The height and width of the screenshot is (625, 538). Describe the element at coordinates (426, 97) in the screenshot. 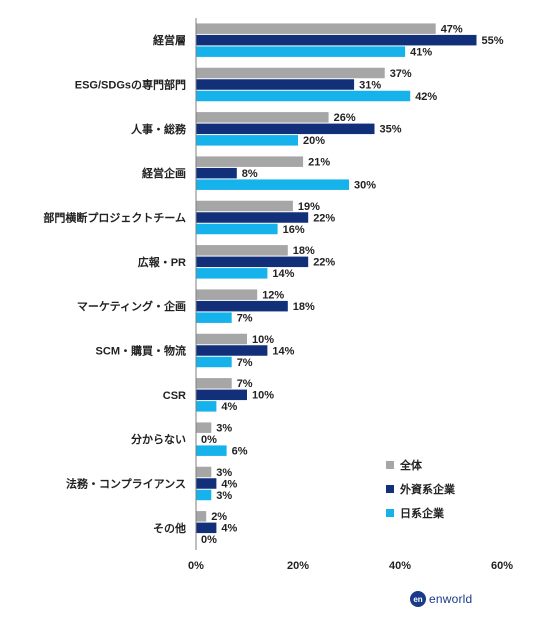

I see `data-label: 42%` at that location.